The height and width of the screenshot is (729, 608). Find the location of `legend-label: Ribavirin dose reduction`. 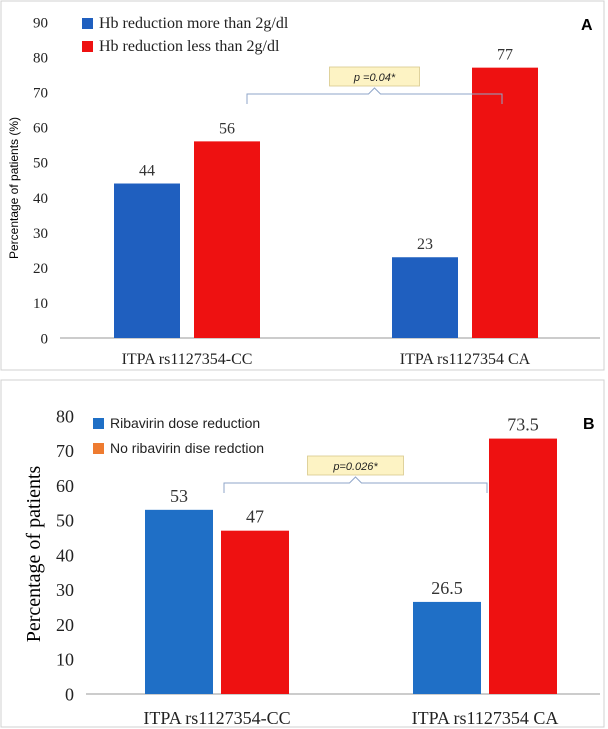

legend-label: Ribavirin dose reduction is located at coordinates (185, 423).